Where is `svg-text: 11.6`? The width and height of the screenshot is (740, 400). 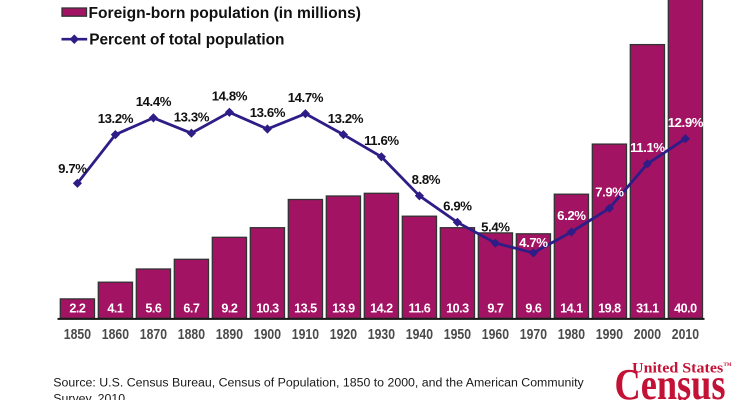 svg-text: 11.6 is located at coordinates (419, 309).